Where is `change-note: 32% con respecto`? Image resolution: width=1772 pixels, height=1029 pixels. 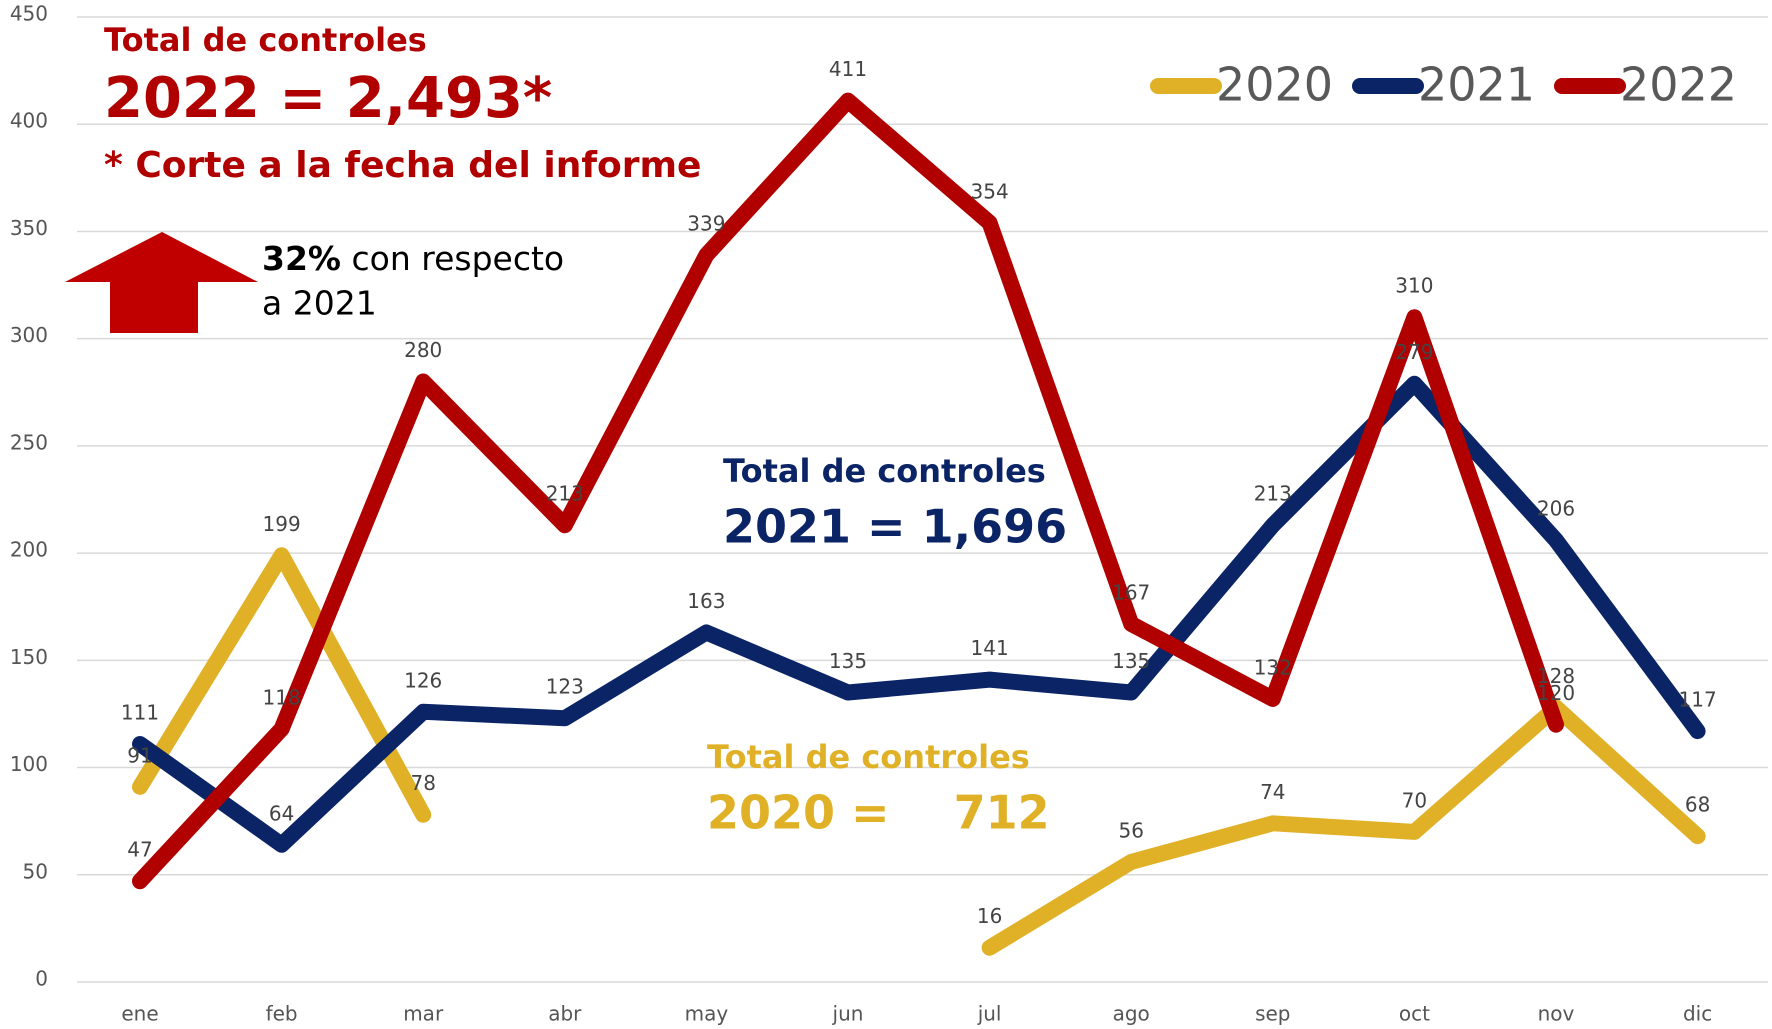
change-note: 32% con respecto is located at coordinates (413, 258).